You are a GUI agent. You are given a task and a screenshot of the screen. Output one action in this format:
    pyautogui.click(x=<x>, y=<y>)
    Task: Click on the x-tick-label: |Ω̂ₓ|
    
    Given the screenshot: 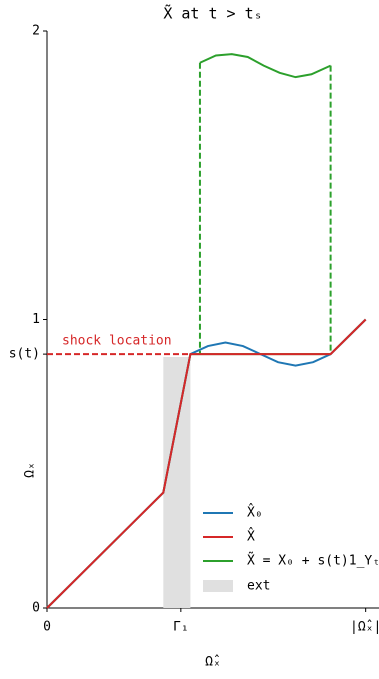 What is the action you would take?
    pyautogui.click(x=364, y=627)
    